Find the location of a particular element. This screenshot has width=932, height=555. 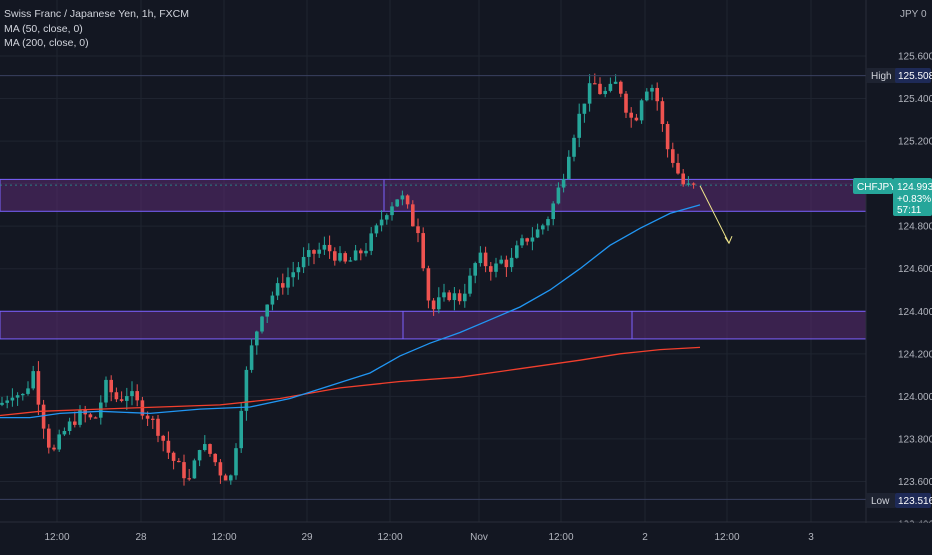

price-tick-label: 123.800 is located at coordinates (915, 439).